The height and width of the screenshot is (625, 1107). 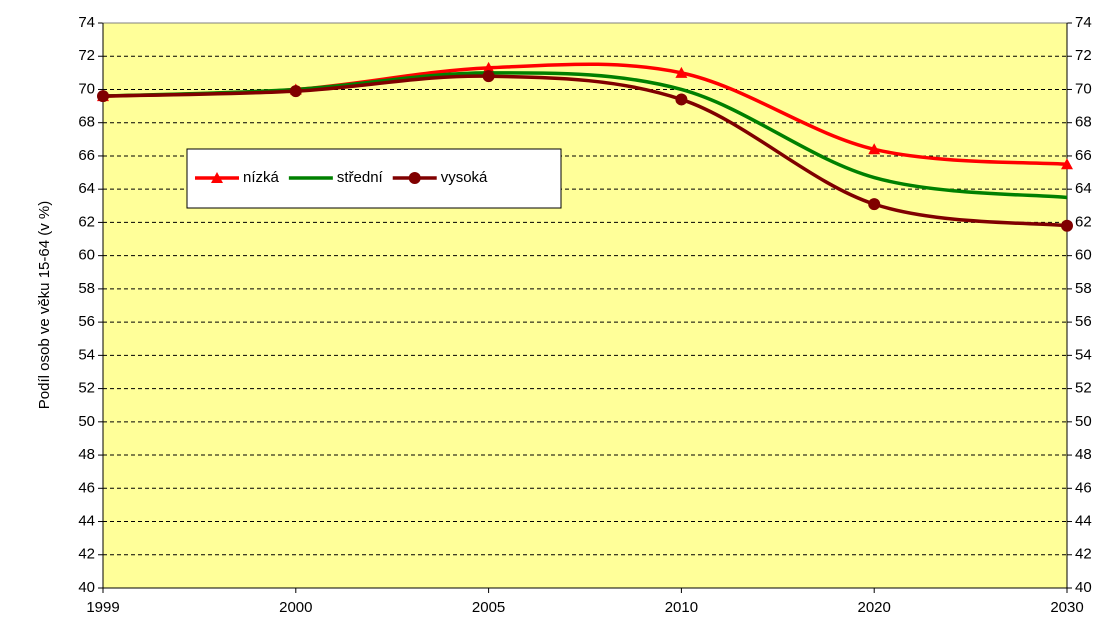 What do you see at coordinates (44, 305) in the screenshot?
I see `y-axis-label: Podíl osob ve věku 15-64 (v %)` at bounding box center [44, 305].